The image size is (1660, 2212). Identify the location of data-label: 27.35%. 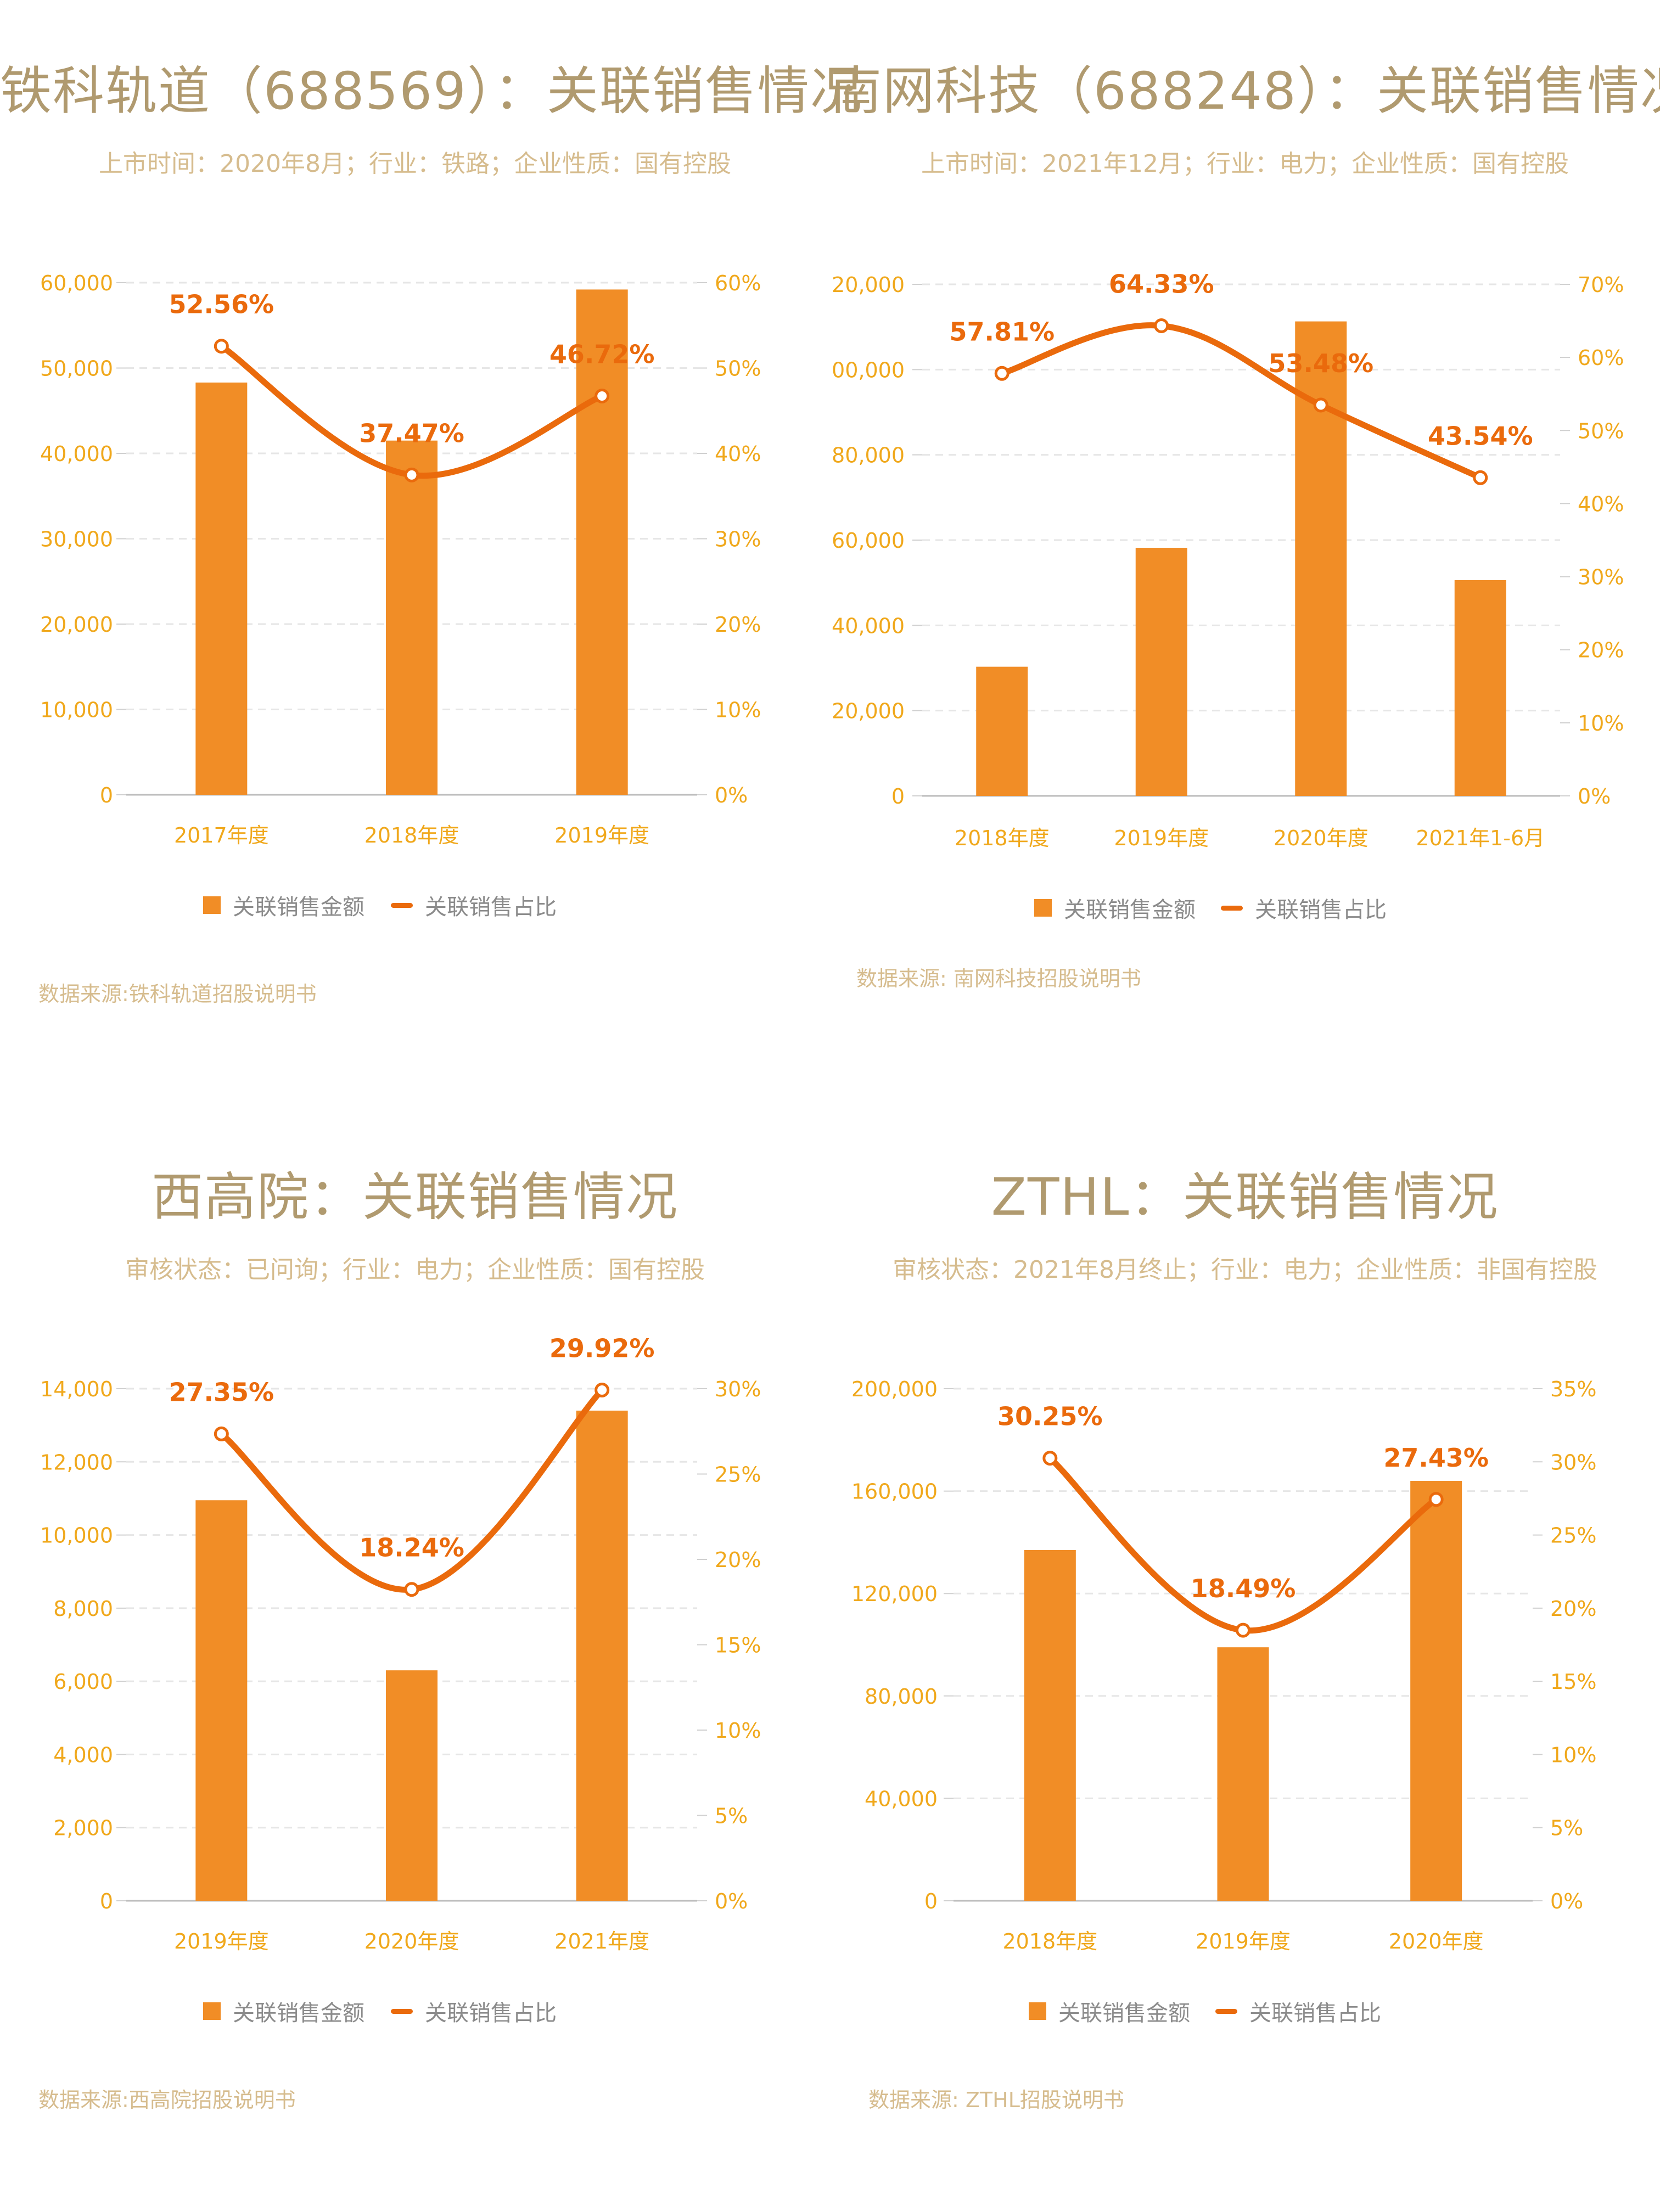
(222, 1392).